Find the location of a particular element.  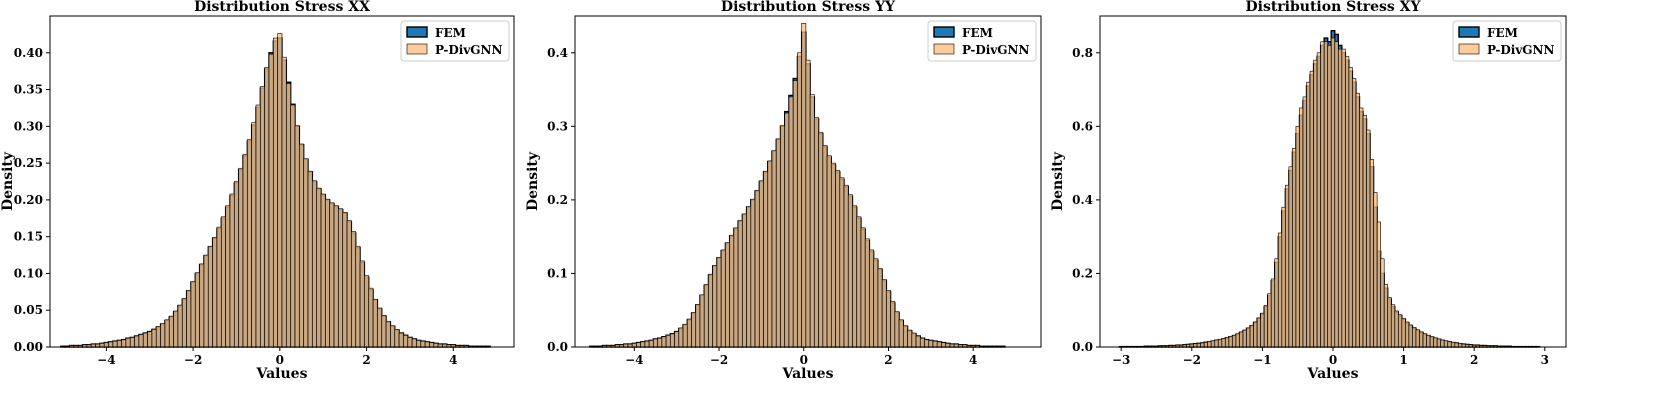

y-tick-label: 0.8 is located at coordinates (1082, 53).